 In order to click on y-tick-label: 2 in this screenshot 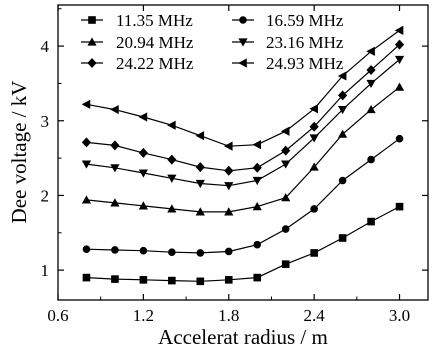, I will do `click(45, 195)`.